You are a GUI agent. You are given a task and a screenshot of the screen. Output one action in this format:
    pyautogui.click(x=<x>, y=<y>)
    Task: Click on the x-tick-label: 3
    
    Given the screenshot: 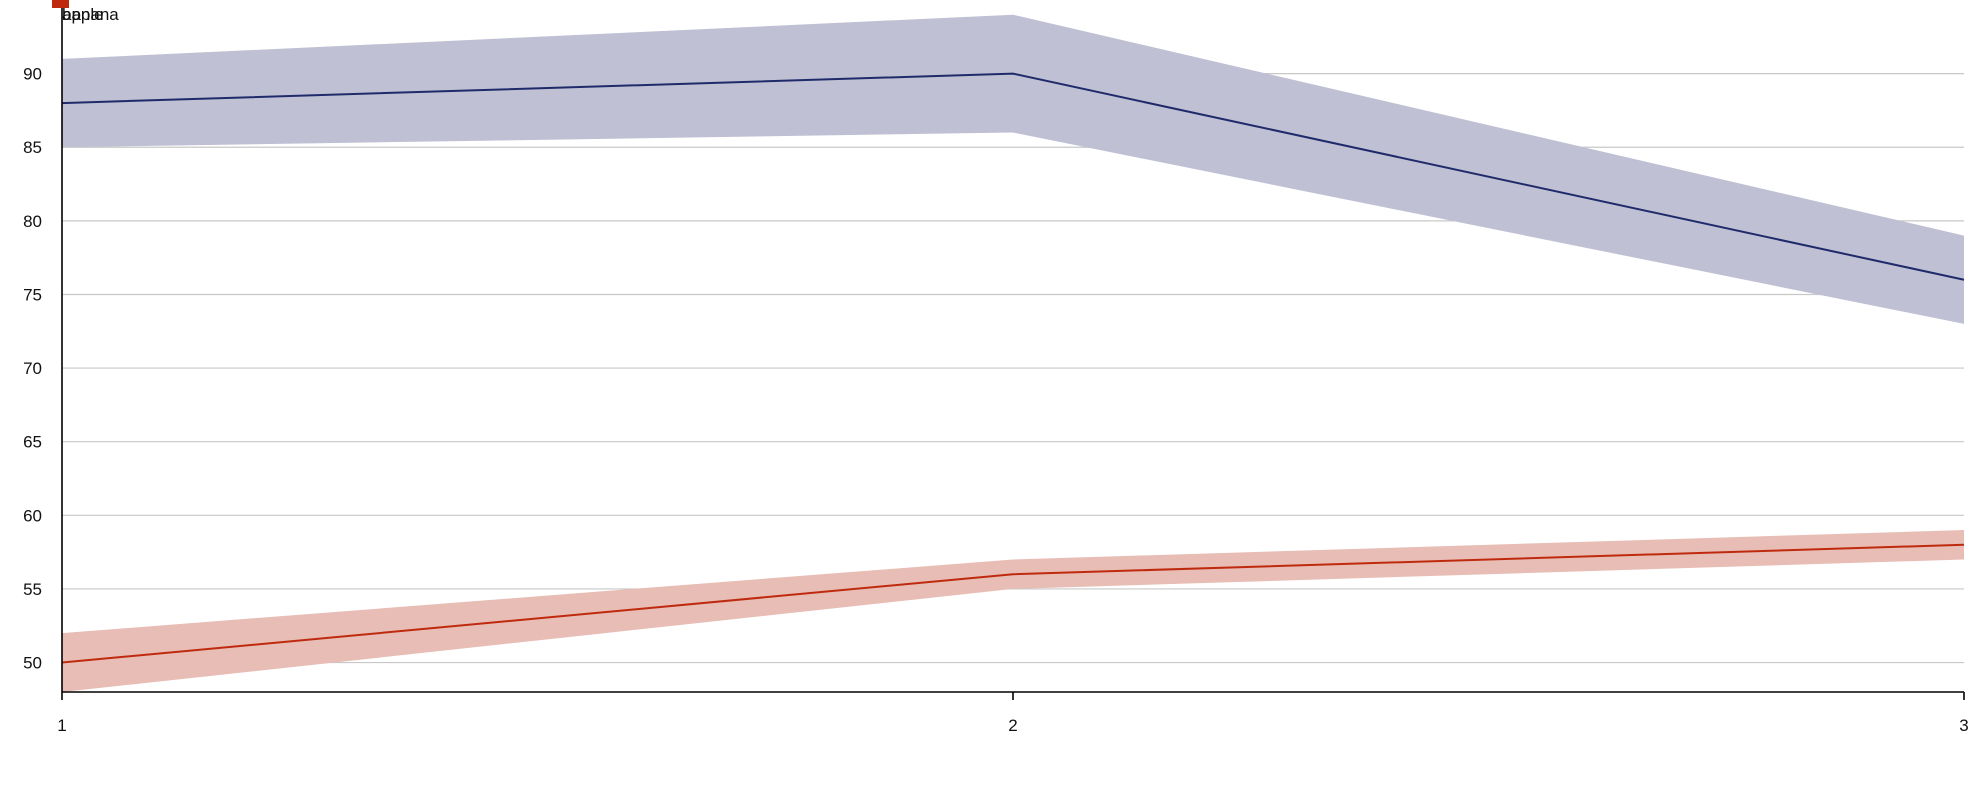 What is the action you would take?
    pyautogui.click(x=1963, y=725)
    